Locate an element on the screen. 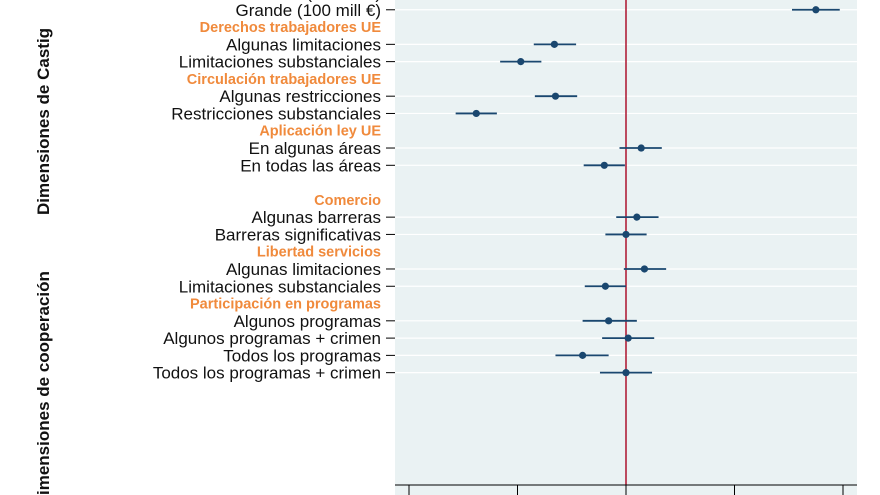 This screenshot has width=880, height=495. row-label: En algunas áreas is located at coordinates (315, 148).